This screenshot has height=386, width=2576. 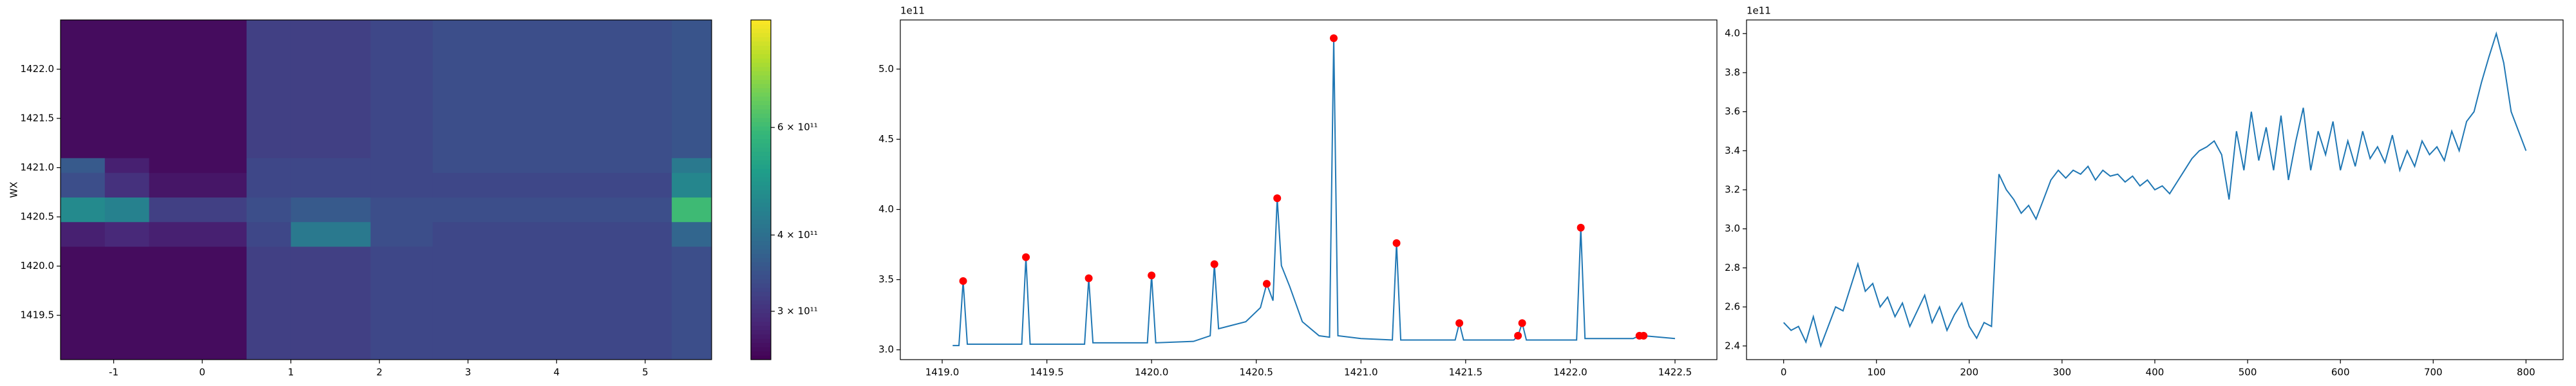 What do you see at coordinates (1733, 111) in the screenshot?
I see `y-tick-label: 3.6` at bounding box center [1733, 111].